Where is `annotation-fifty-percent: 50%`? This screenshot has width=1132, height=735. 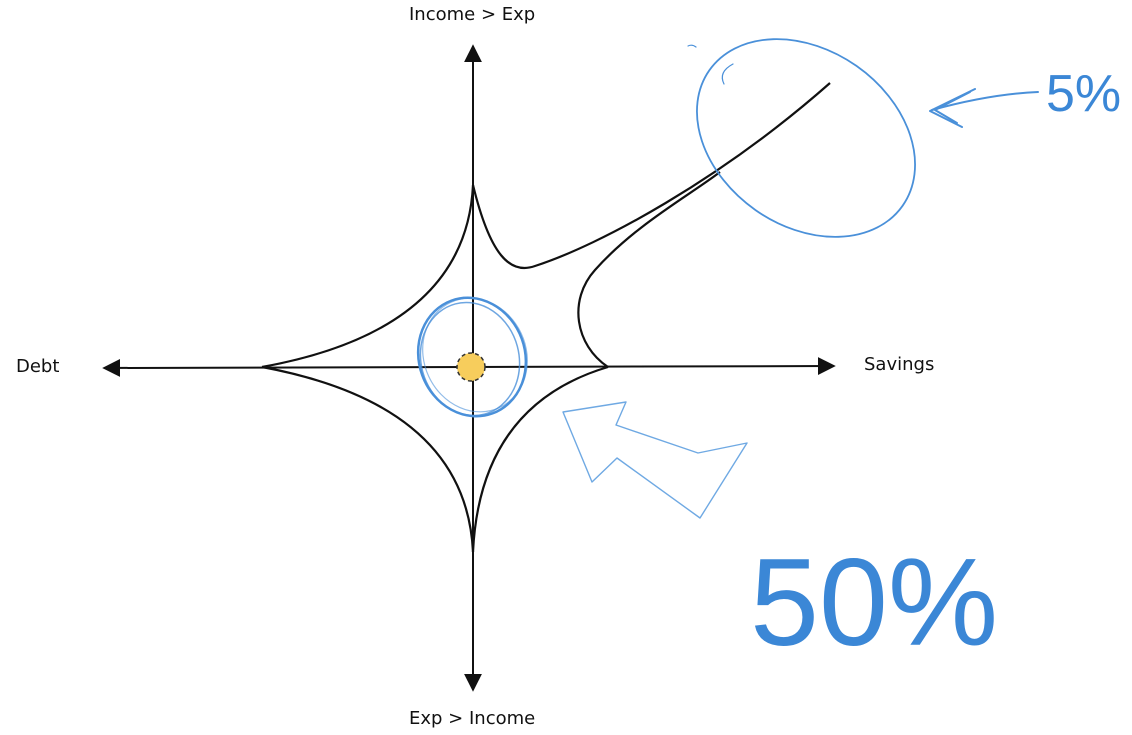 annotation-fifty-percent: 50% is located at coordinates (874, 603).